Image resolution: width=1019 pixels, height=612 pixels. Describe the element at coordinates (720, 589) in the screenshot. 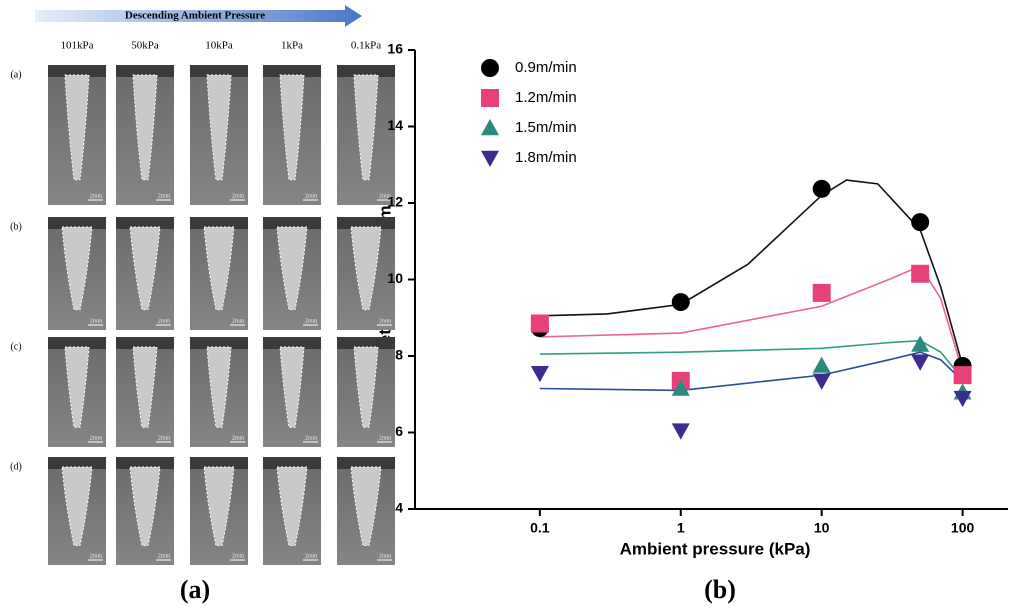

I see `caption-b: (b)` at that location.